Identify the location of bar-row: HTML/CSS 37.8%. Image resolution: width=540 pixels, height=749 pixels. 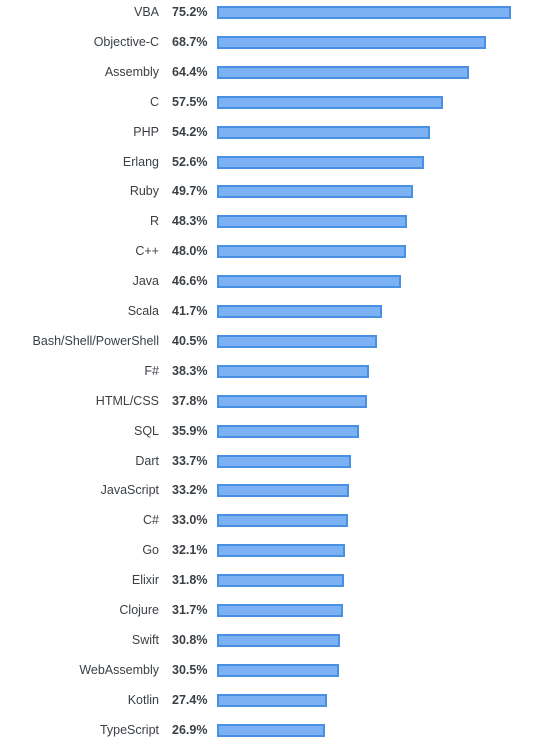
(270, 404).